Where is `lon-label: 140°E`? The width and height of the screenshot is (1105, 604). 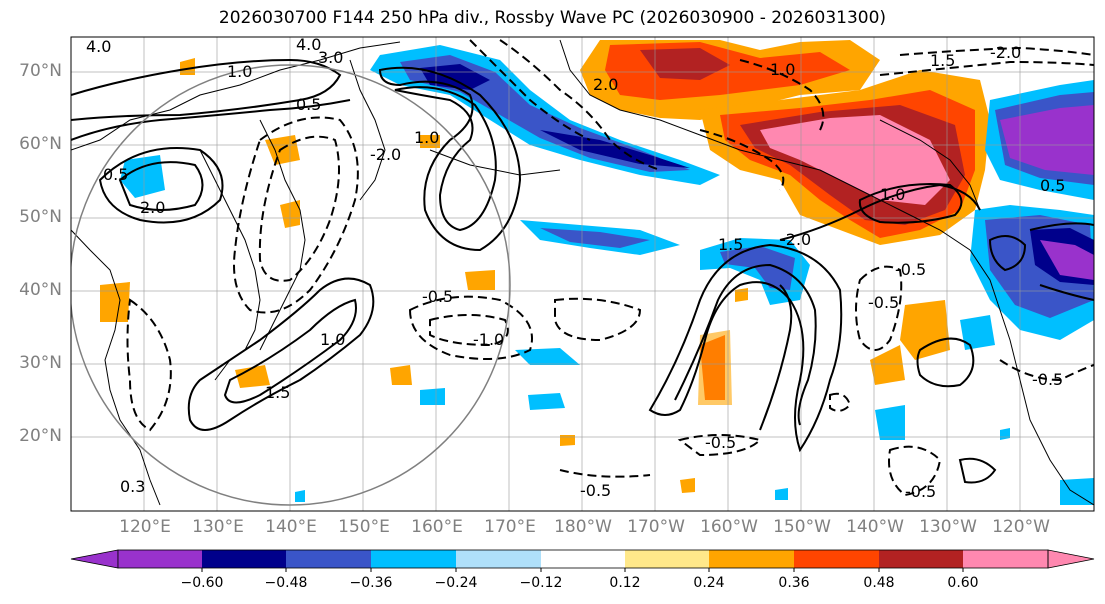
lon-label: 140°E is located at coordinates (291, 527).